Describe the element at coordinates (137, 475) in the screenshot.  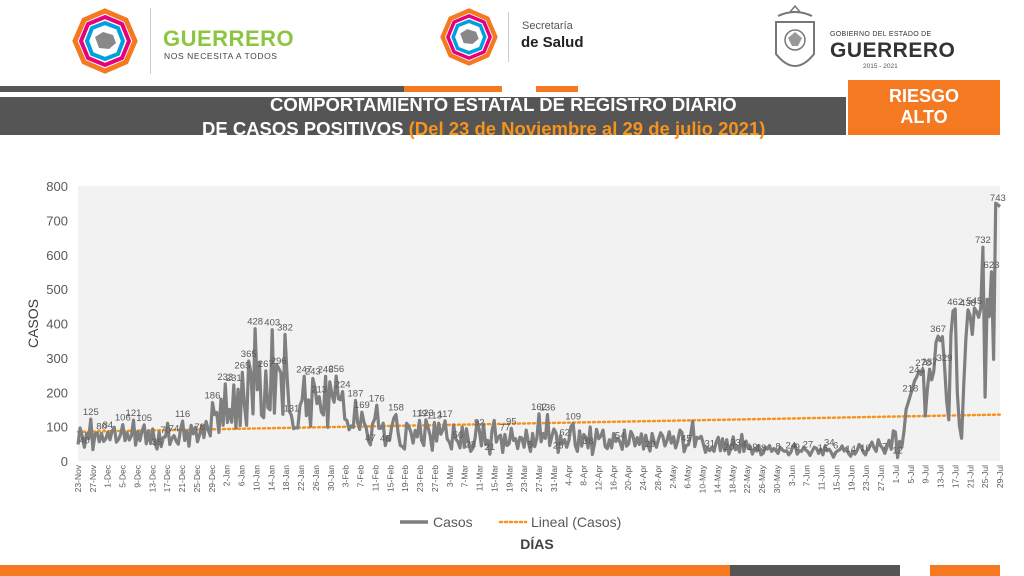
I see `x-tick-label: 9-Dec` at that location.